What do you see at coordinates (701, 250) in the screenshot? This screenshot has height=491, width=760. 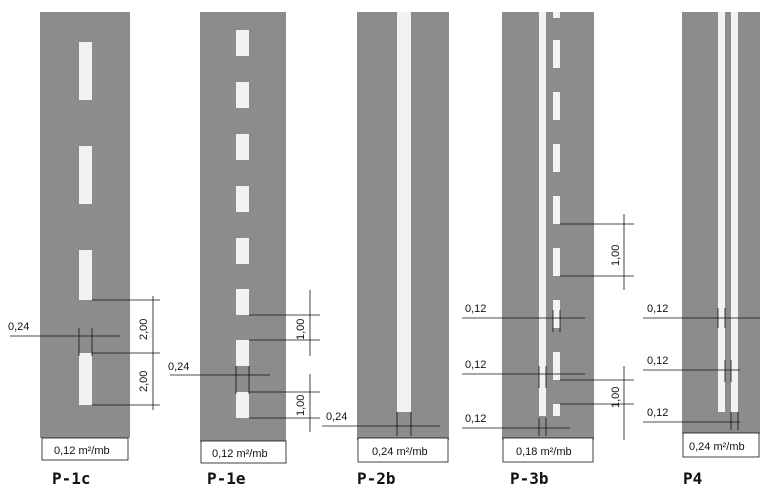 I see `panel-p4: 0,12 0,12 0,12 0,24 m²/mb P4` at bounding box center [701, 250].